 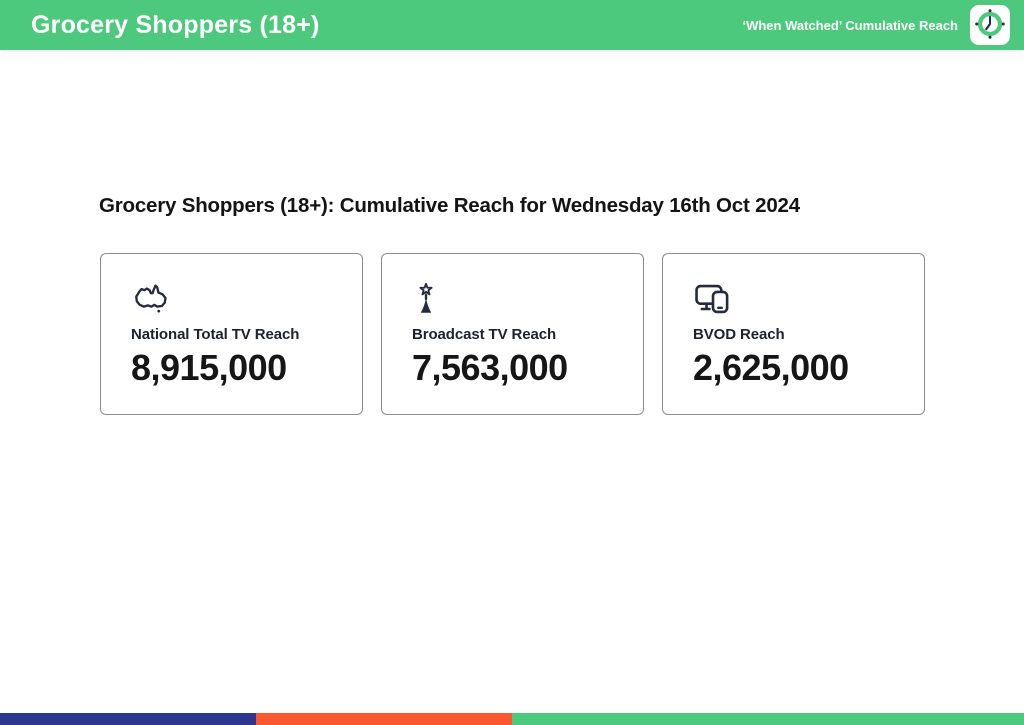 What do you see at coordinates (209, 367) in the screenshot?
I see `card-value: 8,915,000` at bounding box center [209, 367].